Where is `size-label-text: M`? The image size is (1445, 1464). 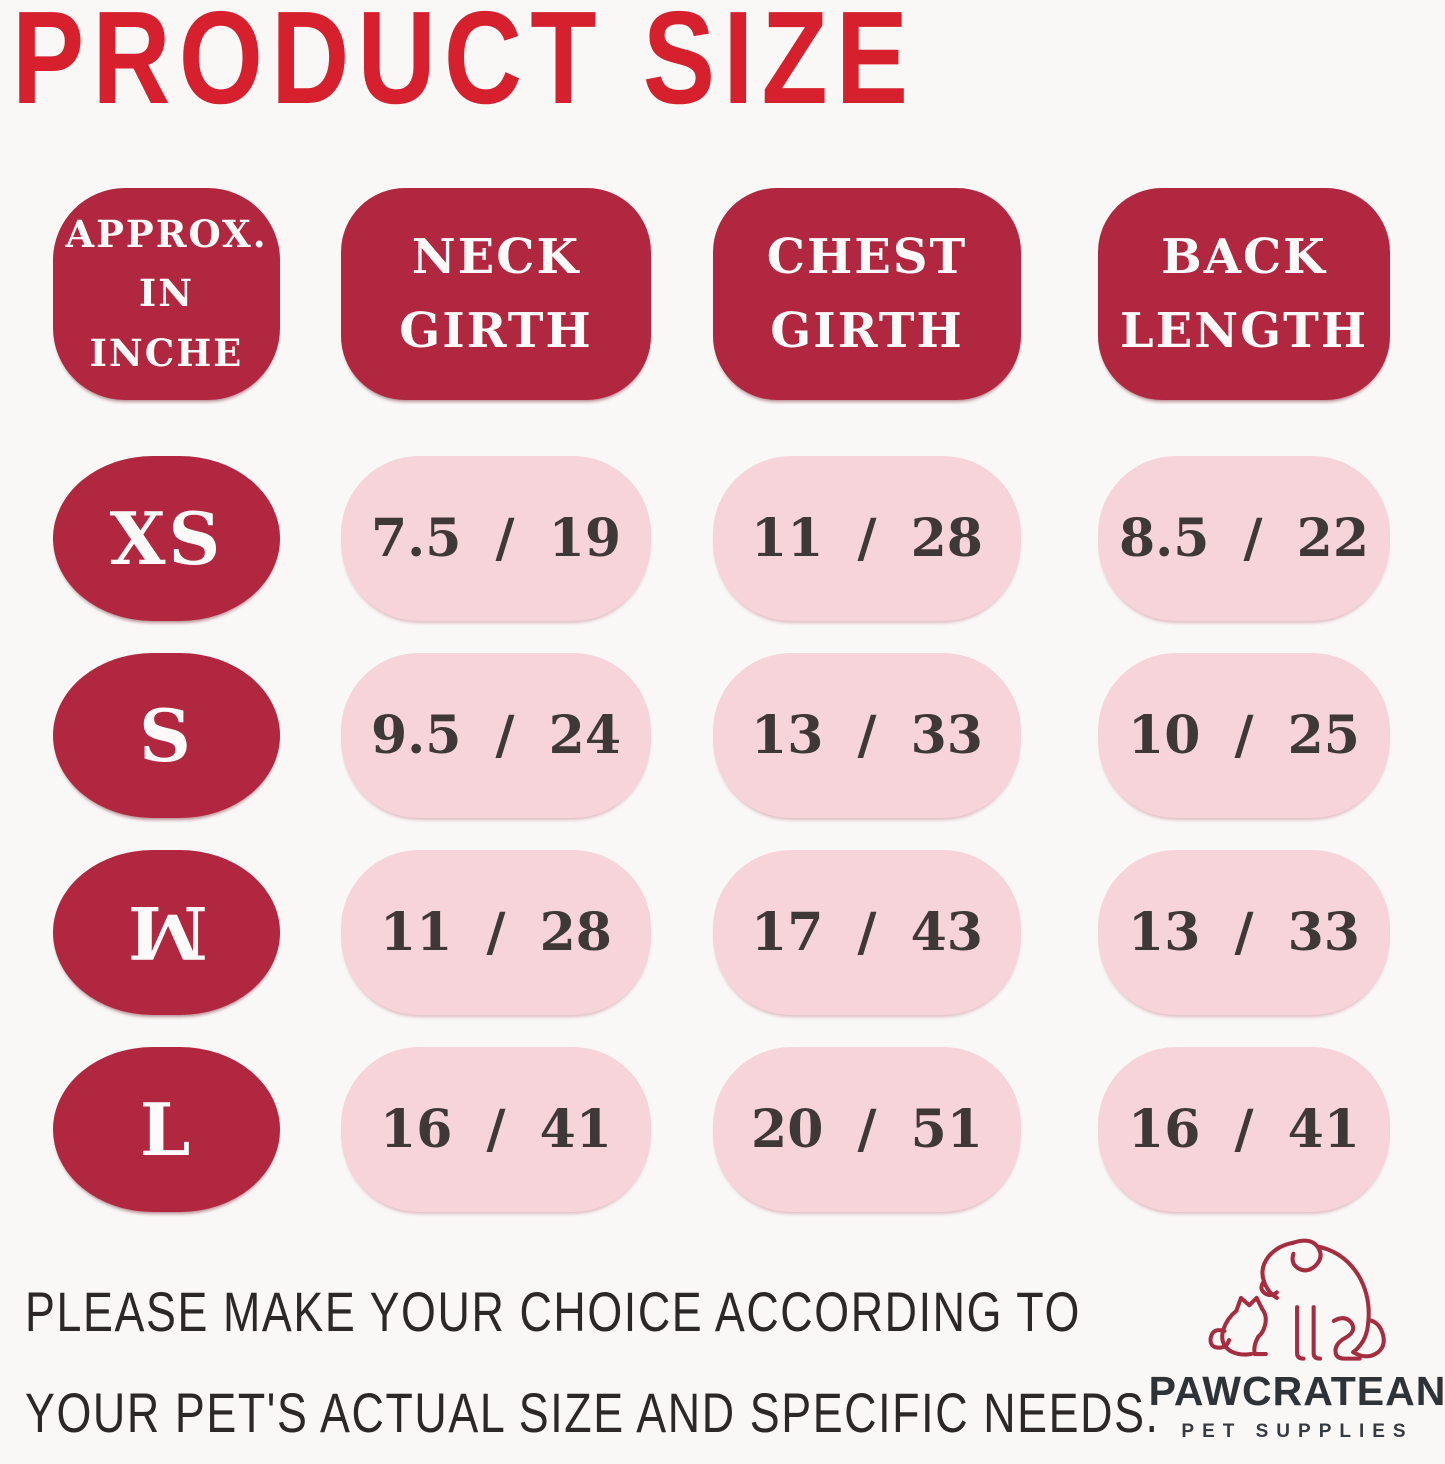
size-label-text: M is located at coordinates (166, 932).